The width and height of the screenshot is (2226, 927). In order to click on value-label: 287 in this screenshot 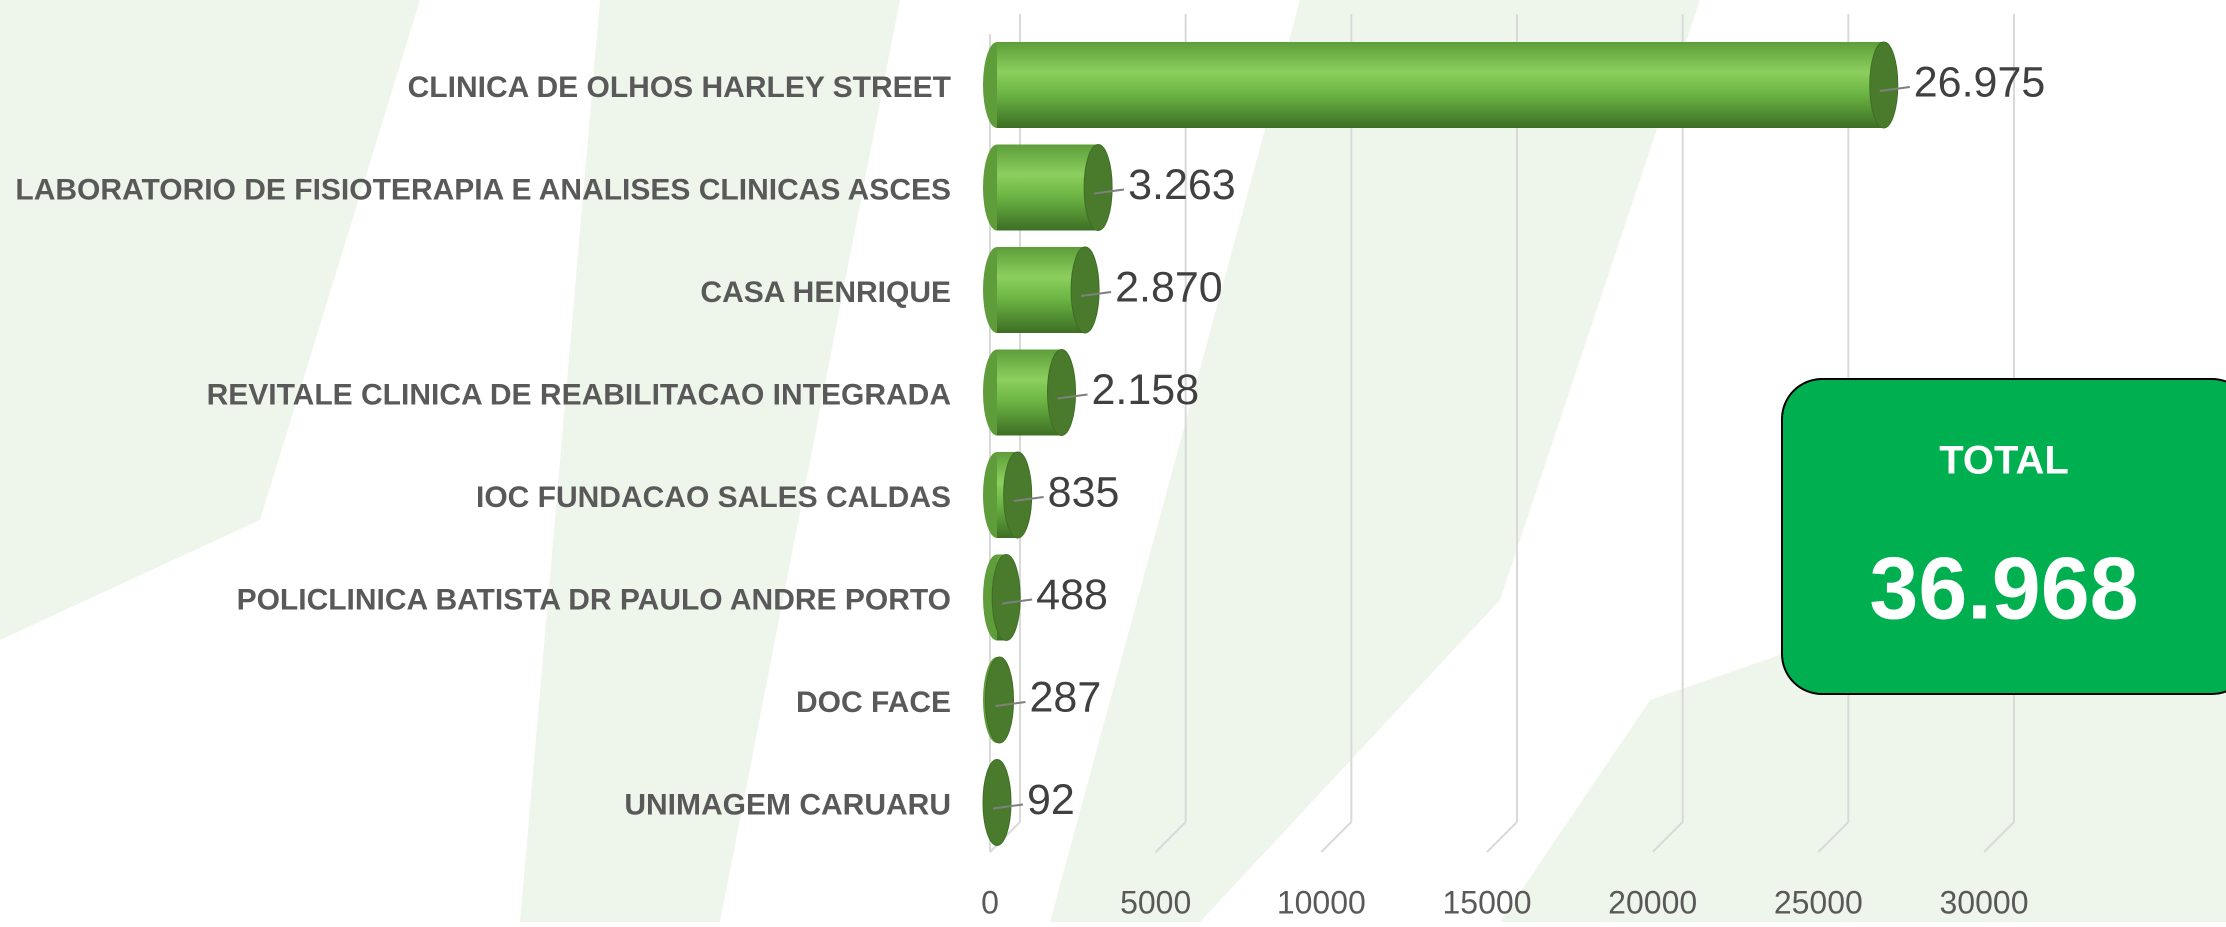, I will do `click(1066, 697)`.